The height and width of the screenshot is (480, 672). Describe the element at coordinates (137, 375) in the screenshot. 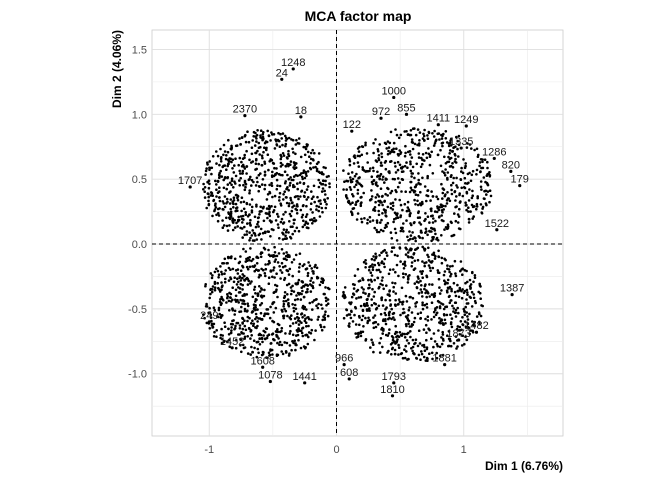

I see `y-tick-label: -1.0` at that location.